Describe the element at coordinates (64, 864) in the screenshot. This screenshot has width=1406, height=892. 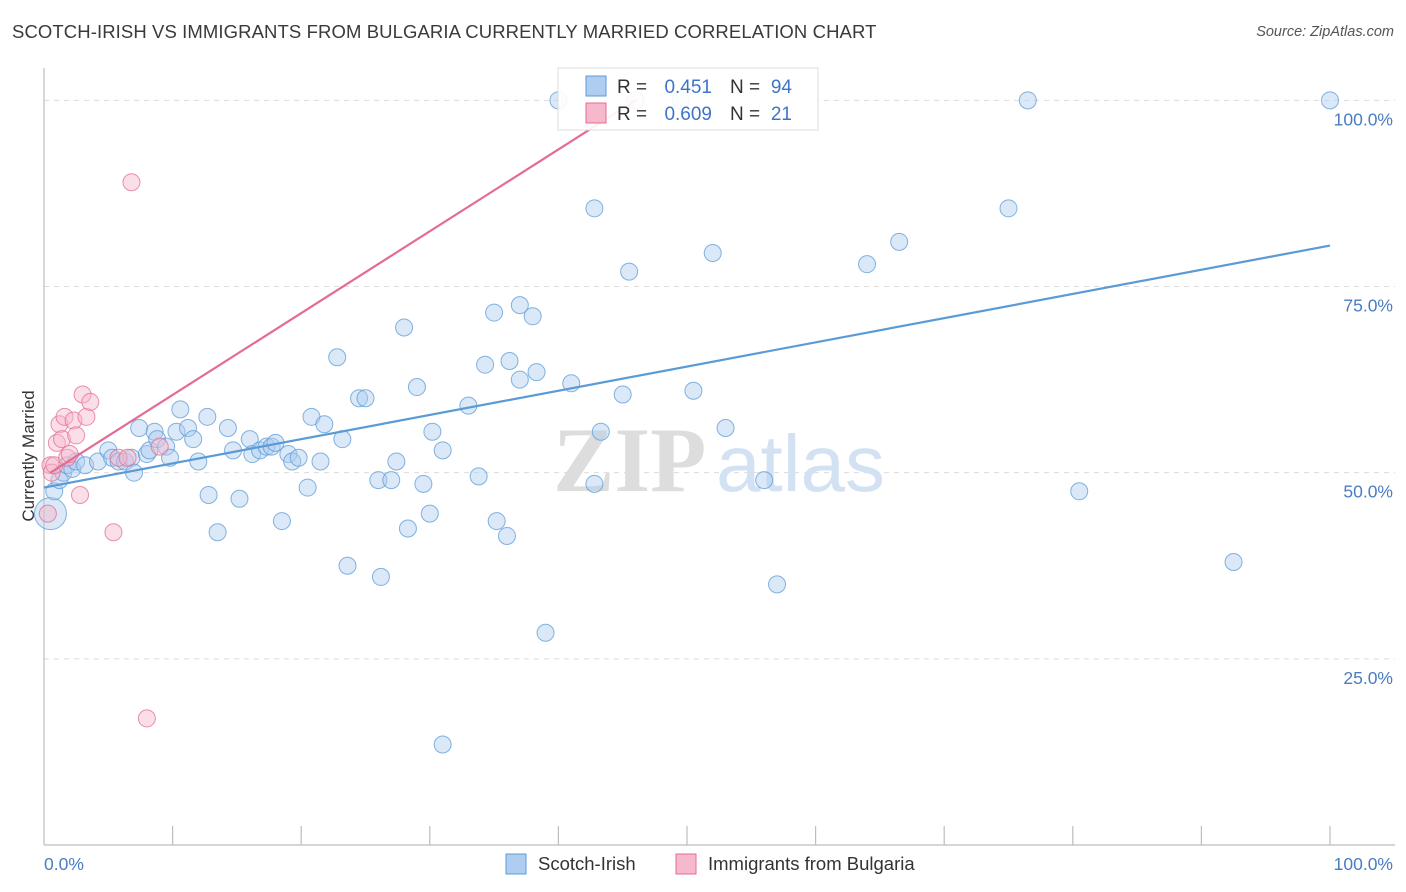
I see `x-tick-label: 0.0%` at that location.